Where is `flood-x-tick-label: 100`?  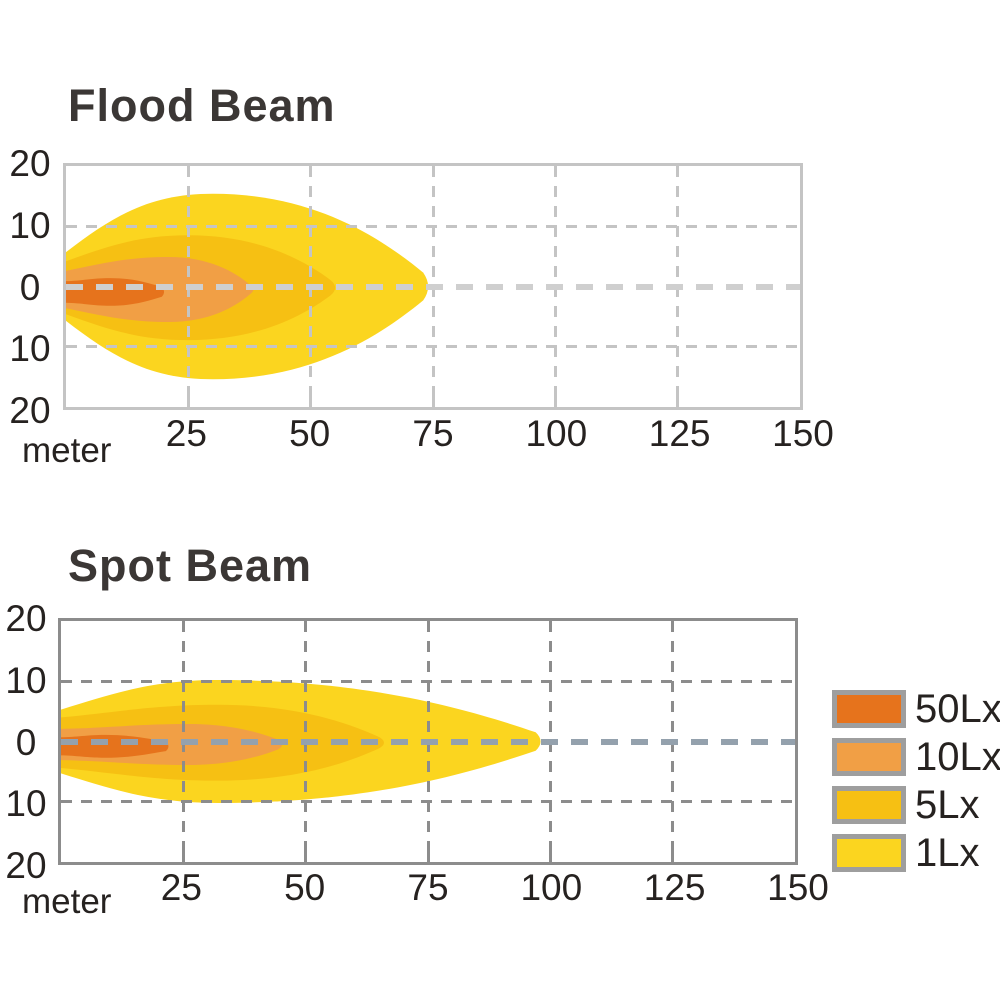
flood-x-tick-label: 100 is located at coordinates (556, 433).